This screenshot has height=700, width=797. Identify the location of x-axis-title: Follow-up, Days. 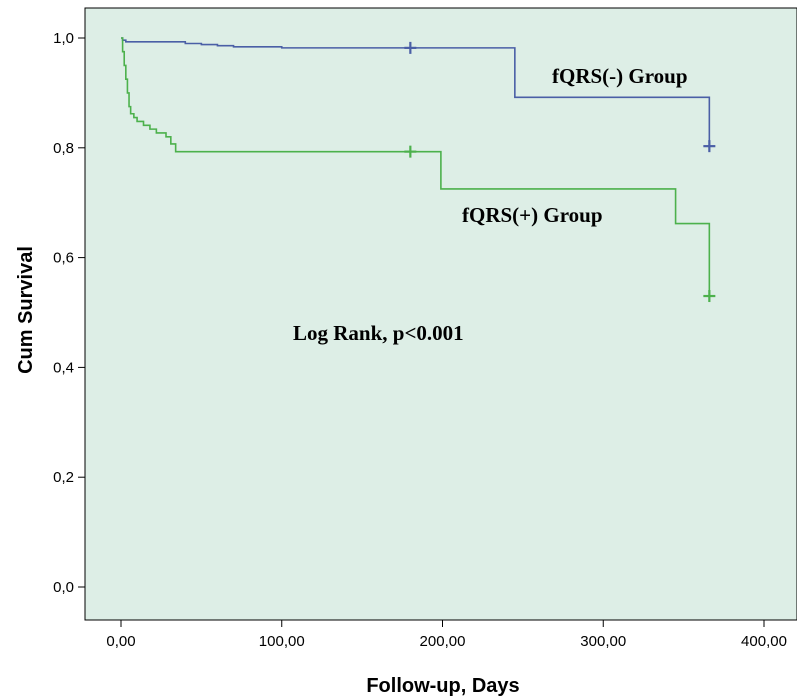
(442, 686).